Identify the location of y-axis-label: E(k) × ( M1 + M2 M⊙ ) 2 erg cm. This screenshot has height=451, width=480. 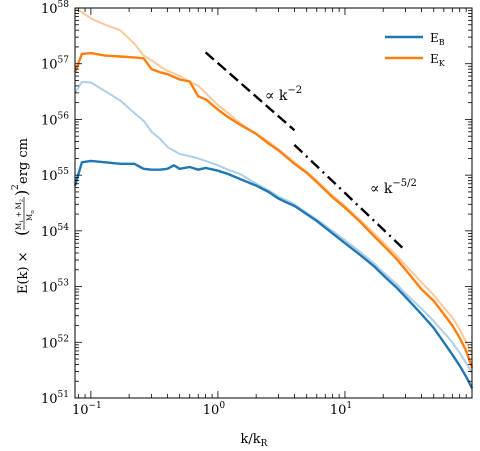
(23, 216).